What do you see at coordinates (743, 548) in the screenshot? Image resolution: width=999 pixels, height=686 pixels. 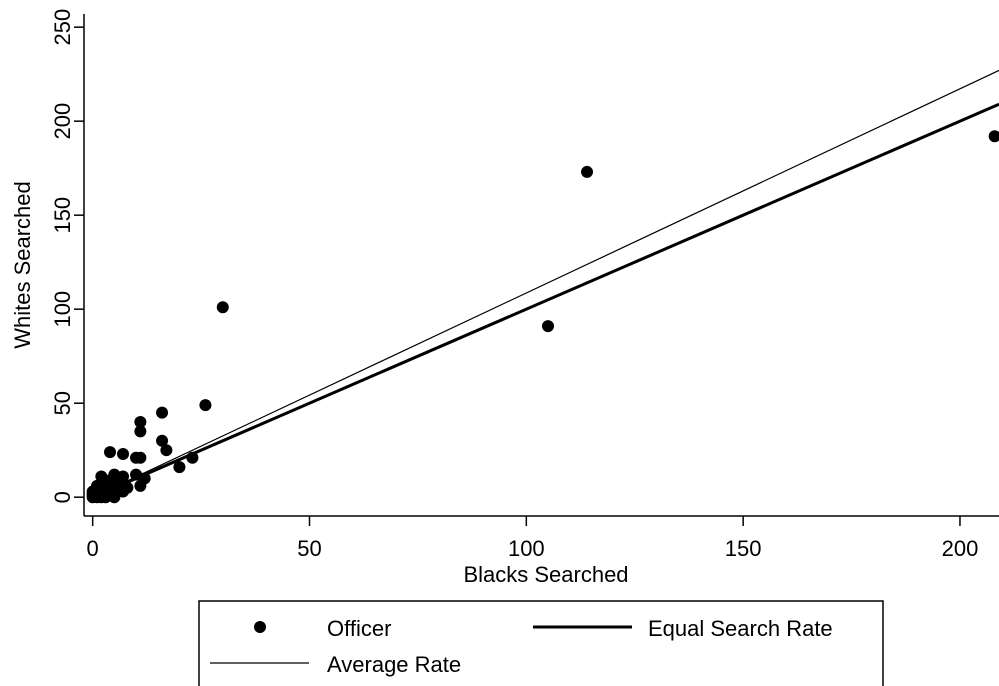 I see `x-tick-label: 150` at bounding box center [743, 548].